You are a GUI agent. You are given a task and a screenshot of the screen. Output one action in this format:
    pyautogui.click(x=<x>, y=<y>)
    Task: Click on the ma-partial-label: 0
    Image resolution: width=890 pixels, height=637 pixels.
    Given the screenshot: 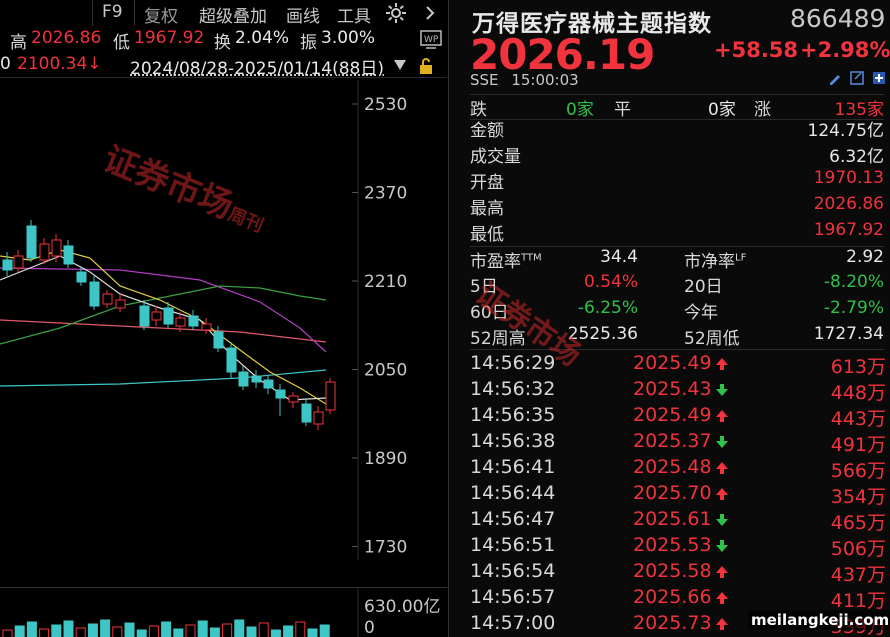 What is the action you would take?
    pyautogui.click(x=5, y=64)
    